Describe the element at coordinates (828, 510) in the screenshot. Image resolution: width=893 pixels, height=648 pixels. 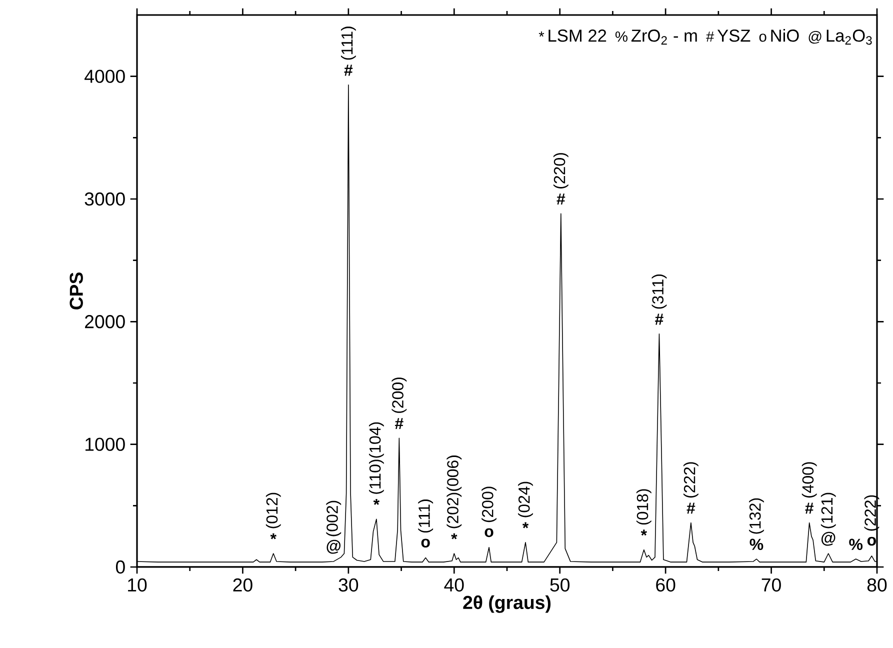
I see `annotation: (121)` at that location.